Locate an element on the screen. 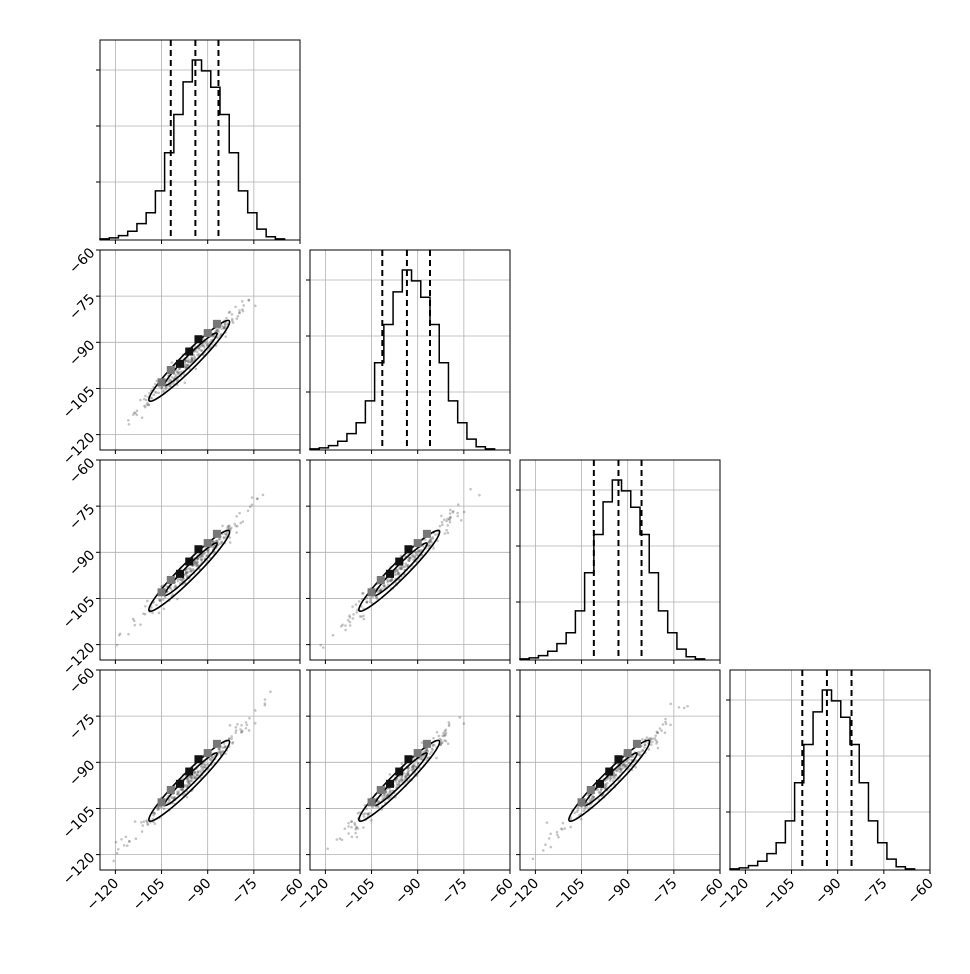 This screenshot has height=974, width=970. contour-outer is located at coordinates (399, 780).